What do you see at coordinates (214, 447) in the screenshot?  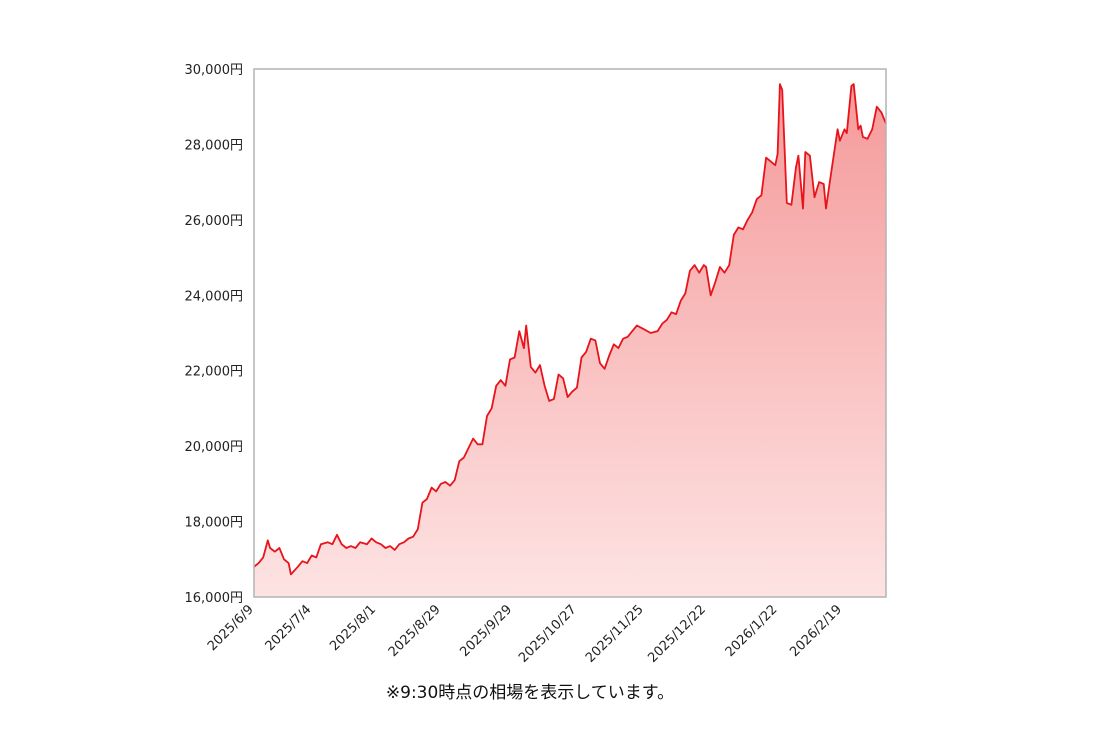 I see `y-tick-label: 20,000円` at bounding box center [214, 447].